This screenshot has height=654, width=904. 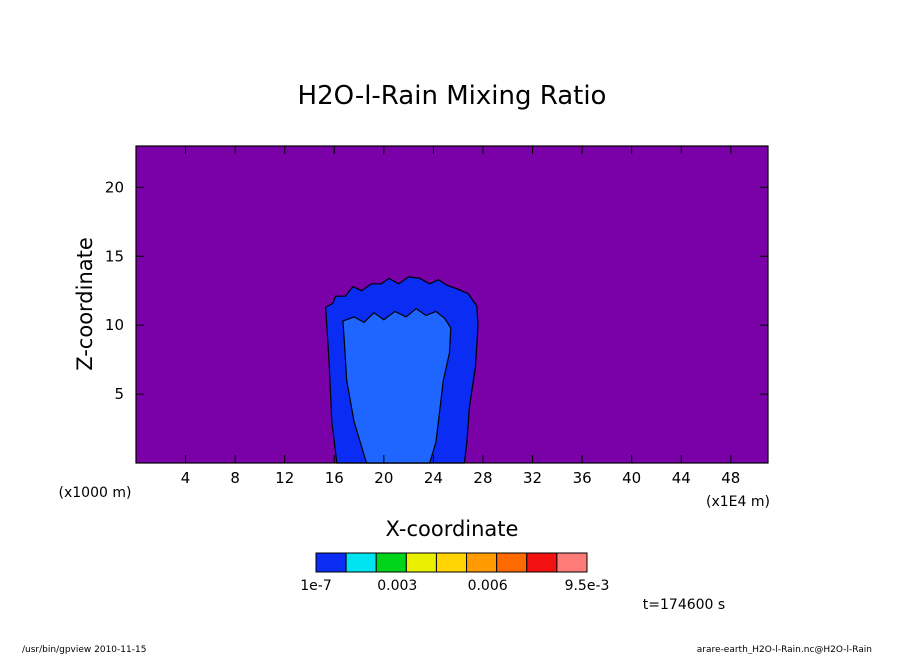 What do you see at coordinates (397, 385) in the screenshot?
I see `contour-region-inner` at bounding box center [397, 385].